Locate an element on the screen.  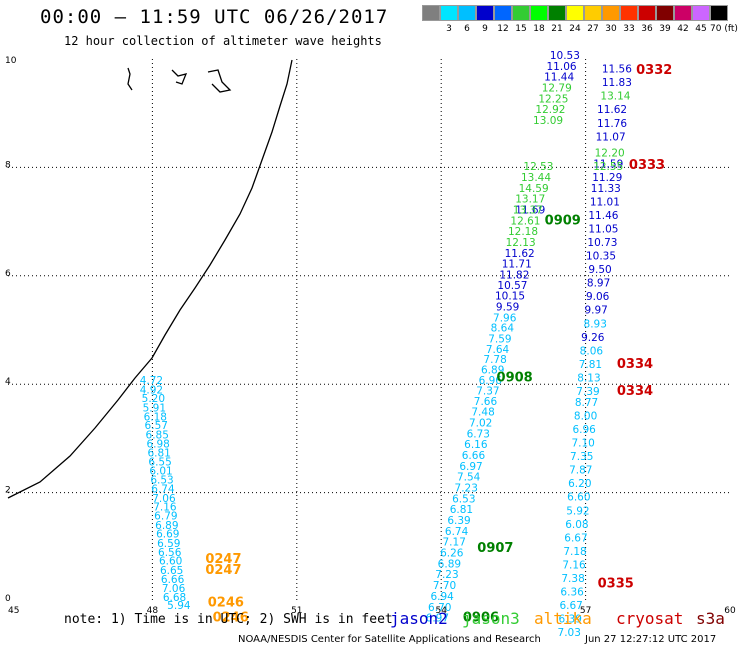
wave-height-value: 5.94 is located at coordinates (179, 606).